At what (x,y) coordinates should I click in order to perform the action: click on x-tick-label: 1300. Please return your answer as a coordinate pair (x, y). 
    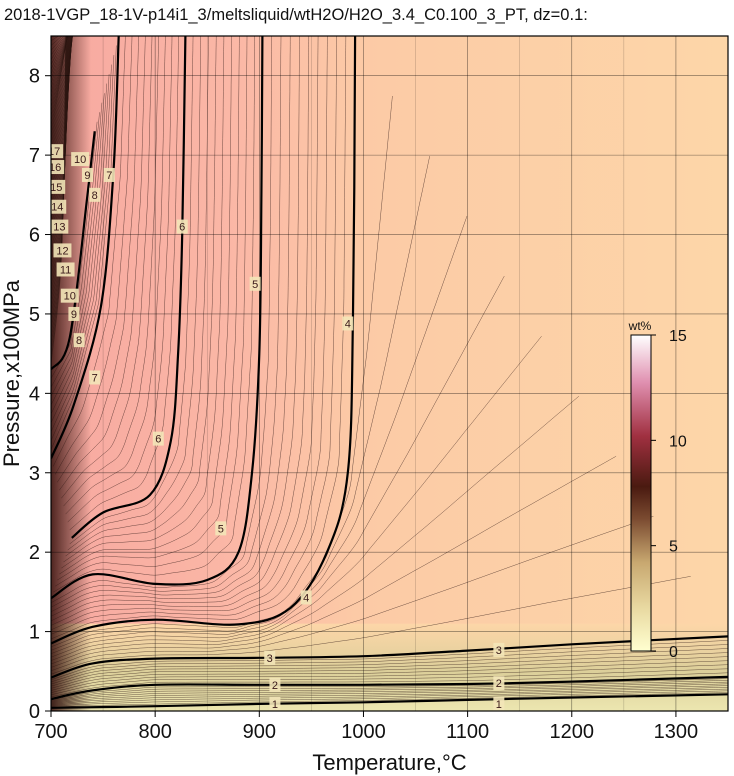
    Looking at the image, I should click on (676, 732).